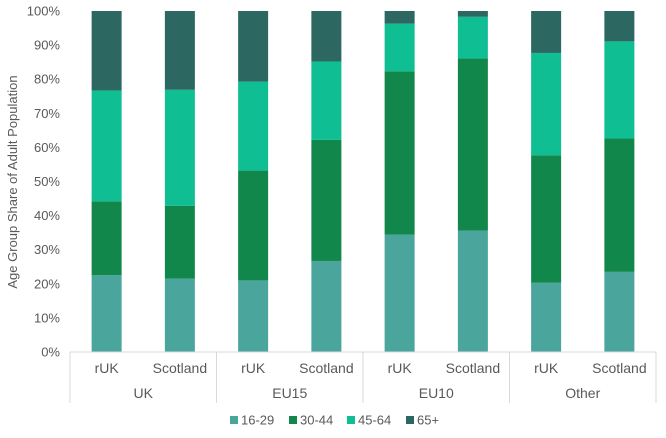  What do you see at coordinates (374, 420) in the screenshot?
I see `legend-label: 45-64` at bounding box center [374, 420].